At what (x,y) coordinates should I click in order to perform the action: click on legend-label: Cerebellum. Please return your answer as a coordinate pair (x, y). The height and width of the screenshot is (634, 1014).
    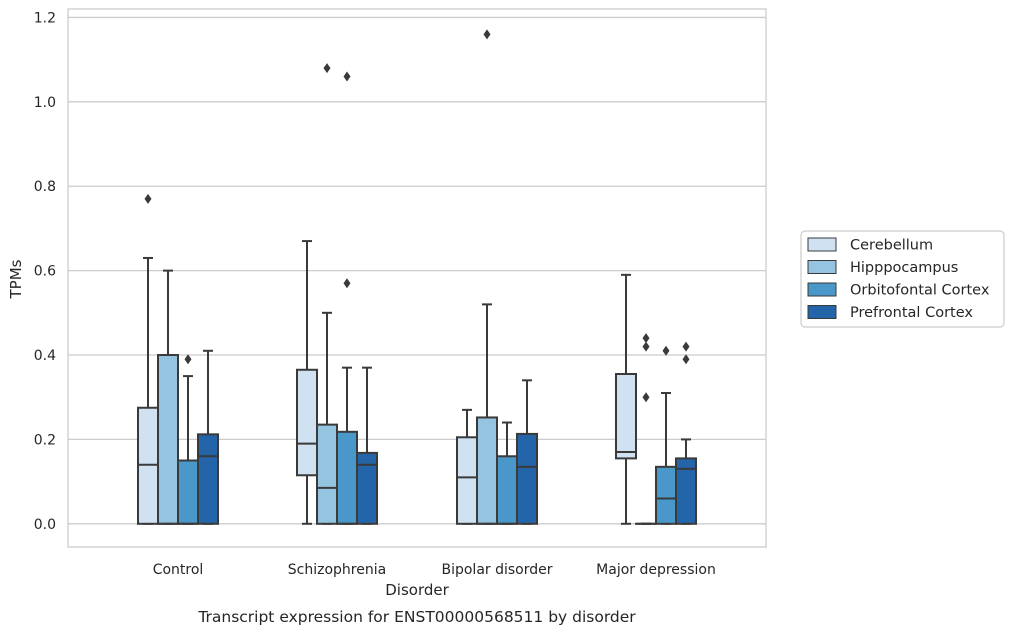
    Looking at the image, I should click on (891, 246).